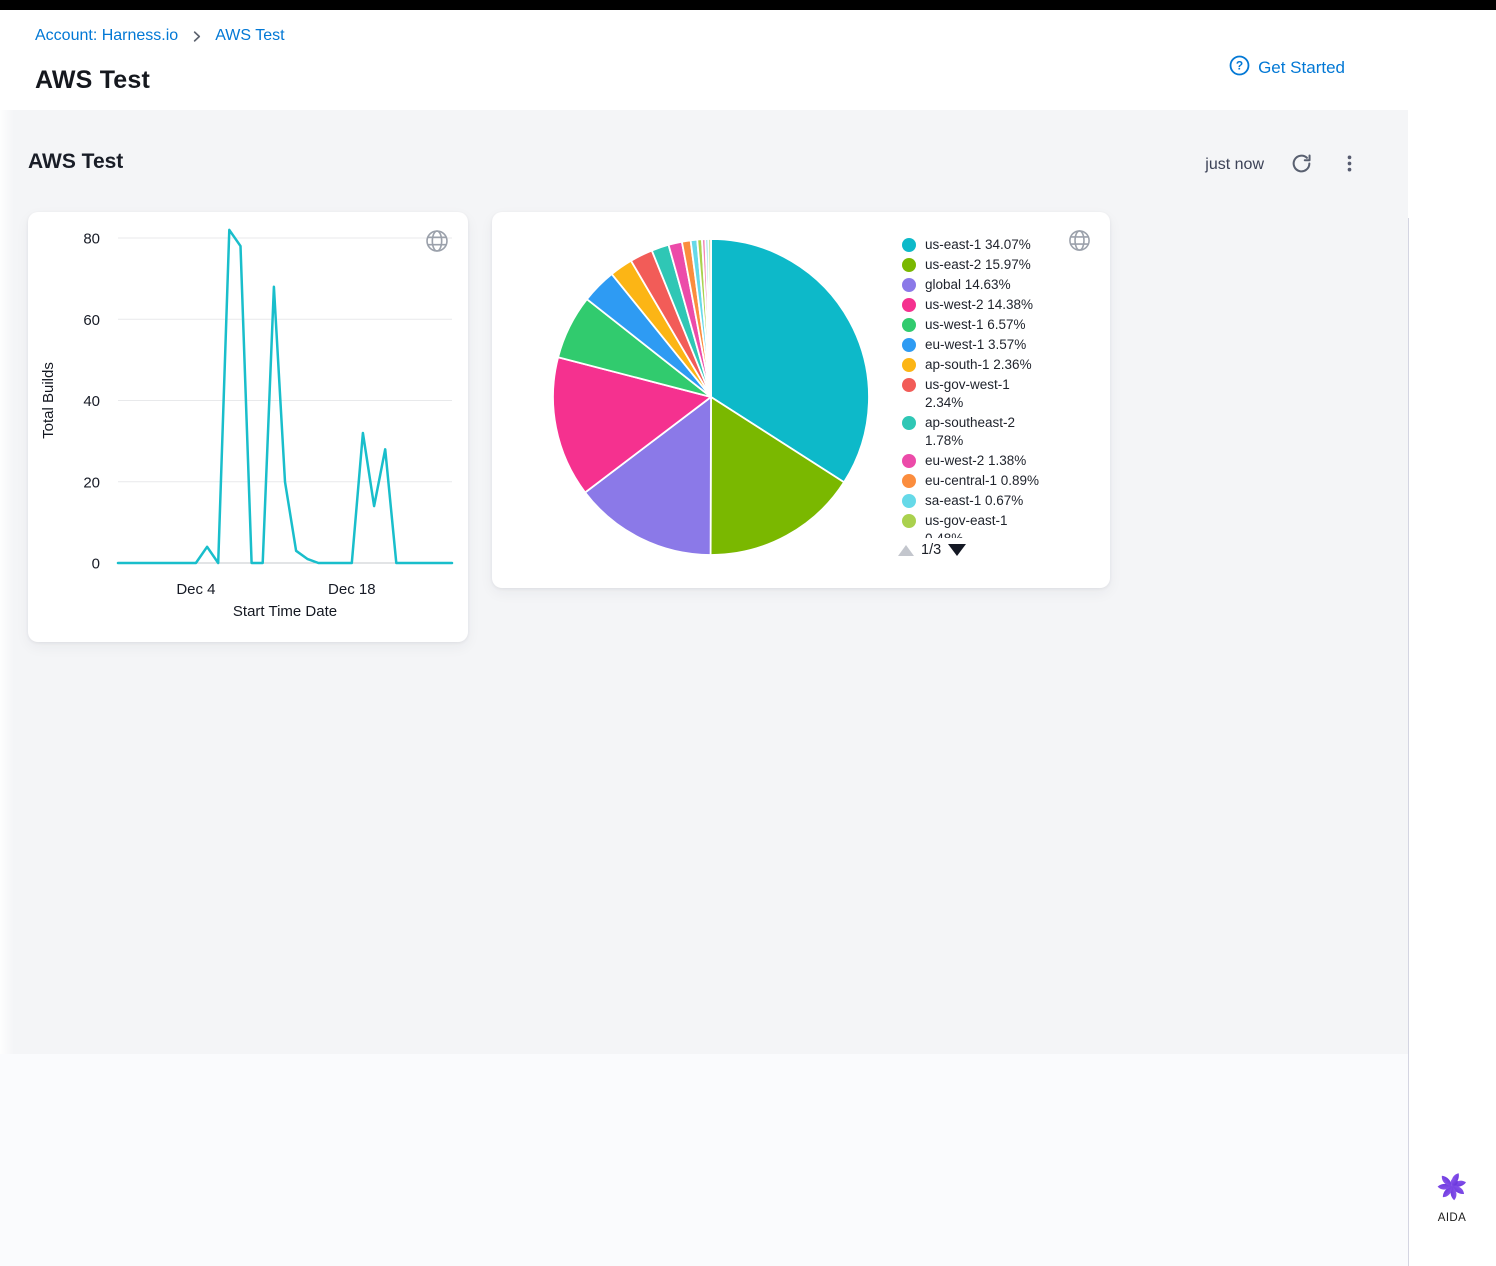 The image size is (1496, 1266). I want to click on legend-item-sa-east-1: sa-east-1 0.67%, so click(996, 501).